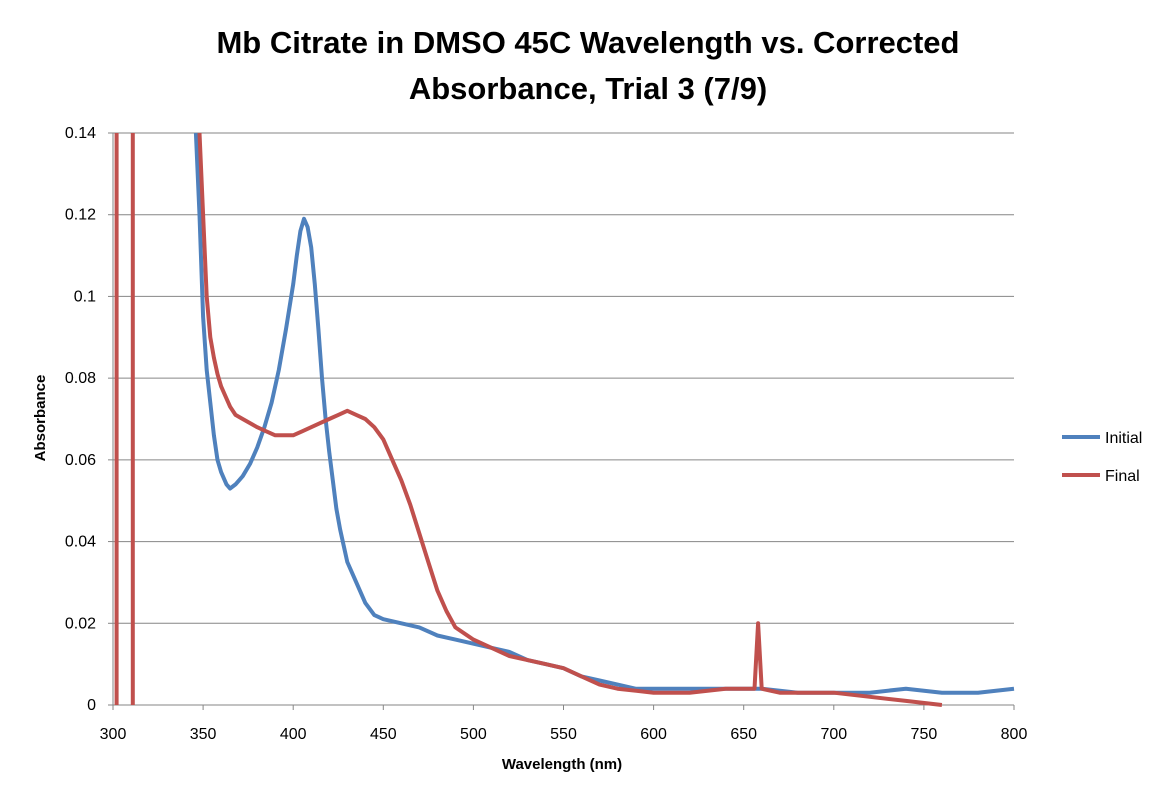  I want to click on y-tick-label-0: 0, so click(91, 705).